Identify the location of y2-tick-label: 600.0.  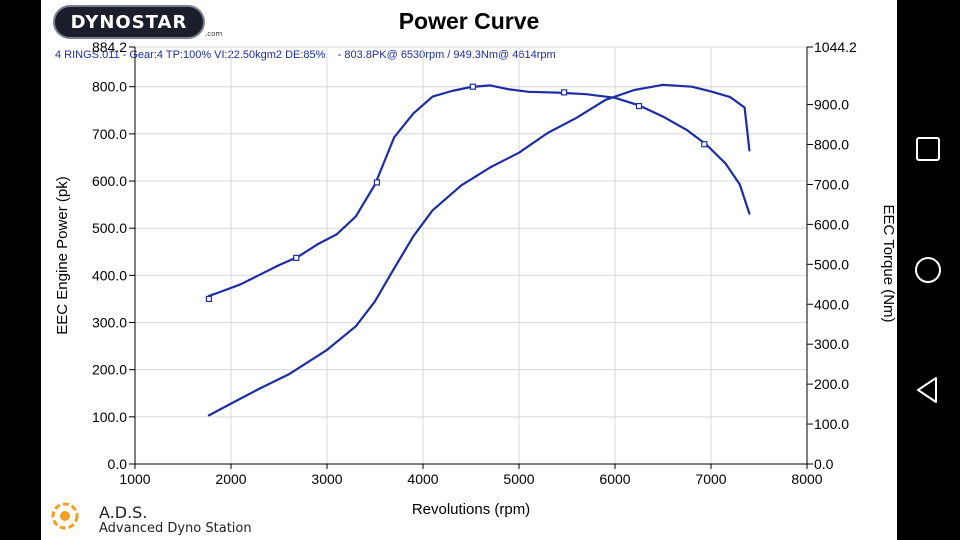
(831, 224).